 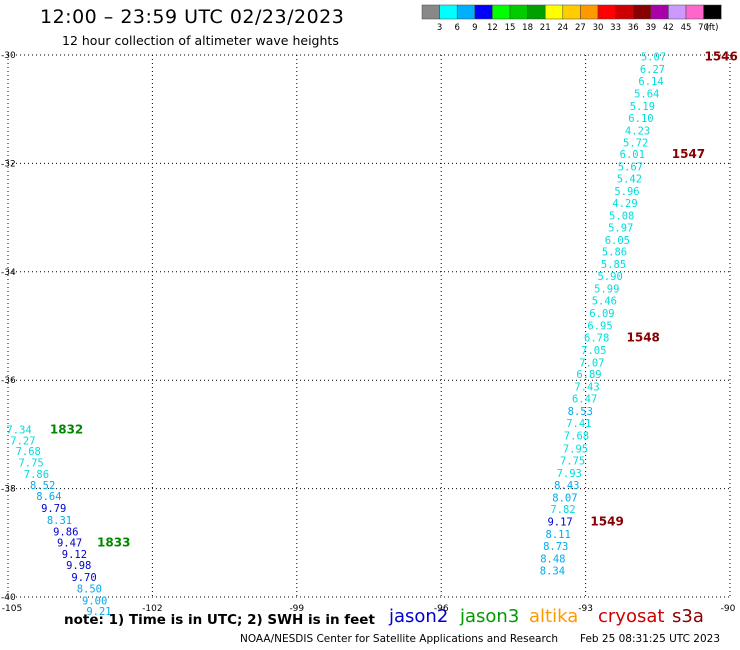 What do you see at coordinates (98, 612) in the screenshot?
I see `swh-point: 9.21` at bounding box center [98, 612].